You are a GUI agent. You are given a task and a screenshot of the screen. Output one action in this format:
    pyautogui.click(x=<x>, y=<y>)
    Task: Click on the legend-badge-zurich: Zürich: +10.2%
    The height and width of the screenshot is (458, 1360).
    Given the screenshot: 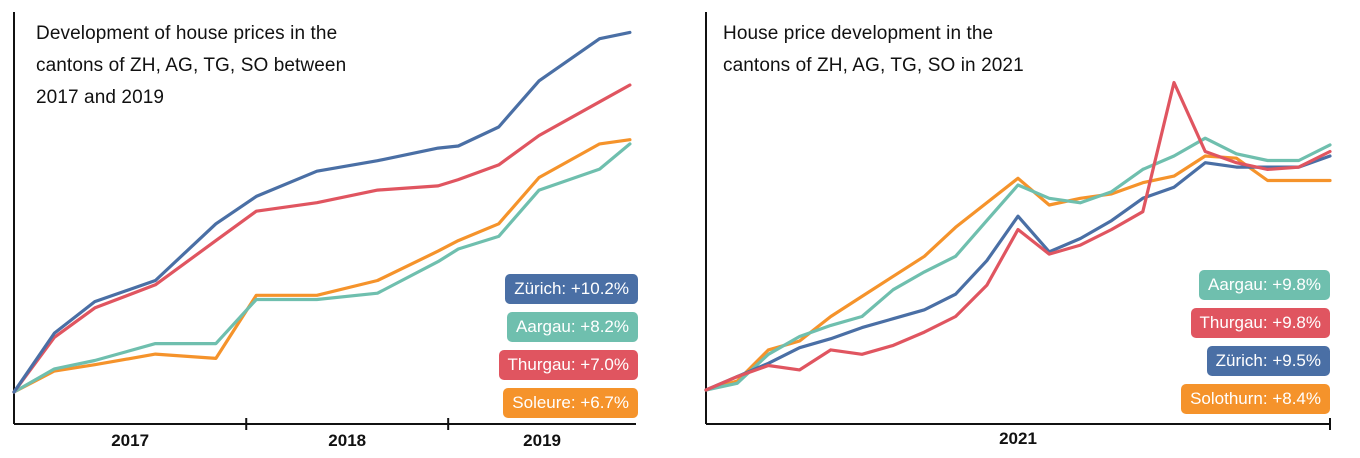 What is the action you would take?
    pyautogui.click(x=571, y=289)
    